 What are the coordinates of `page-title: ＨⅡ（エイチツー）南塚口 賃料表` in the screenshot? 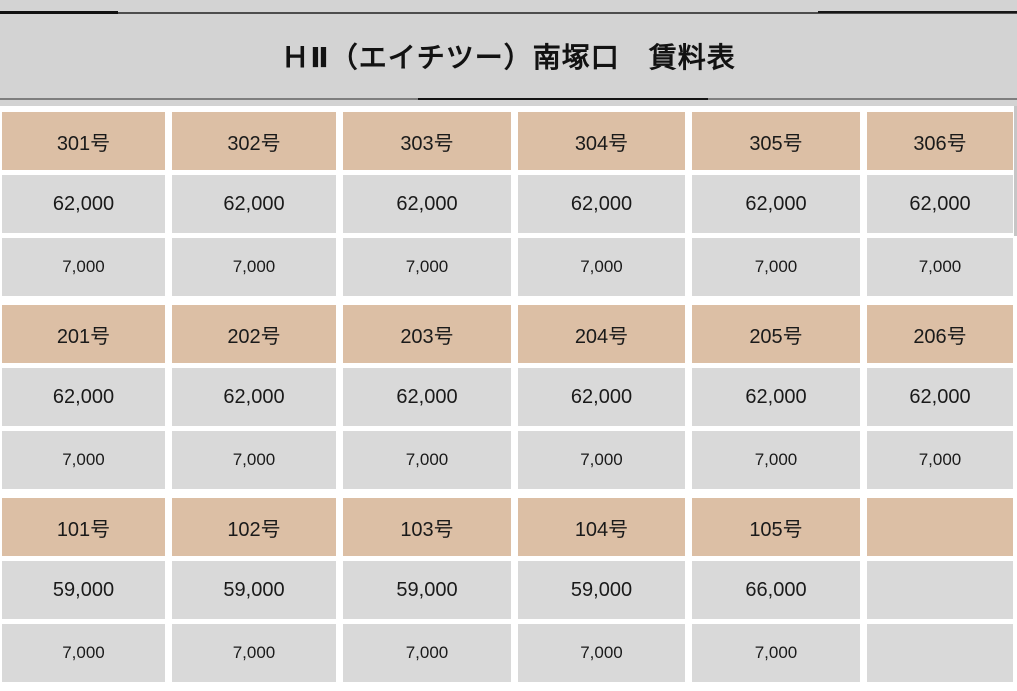 It's located at (508, 57).